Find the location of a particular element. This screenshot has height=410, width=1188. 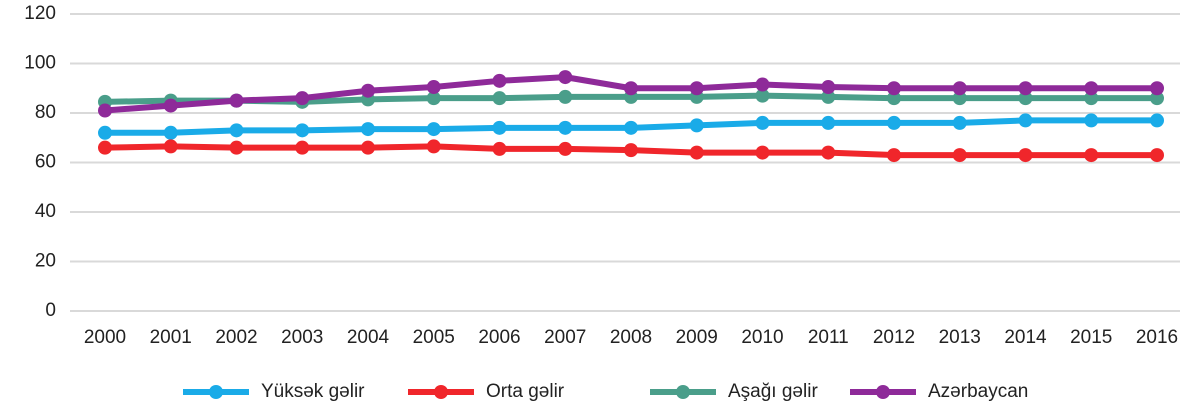

y-tick-label: 60 is located at coordinates (45, 162).